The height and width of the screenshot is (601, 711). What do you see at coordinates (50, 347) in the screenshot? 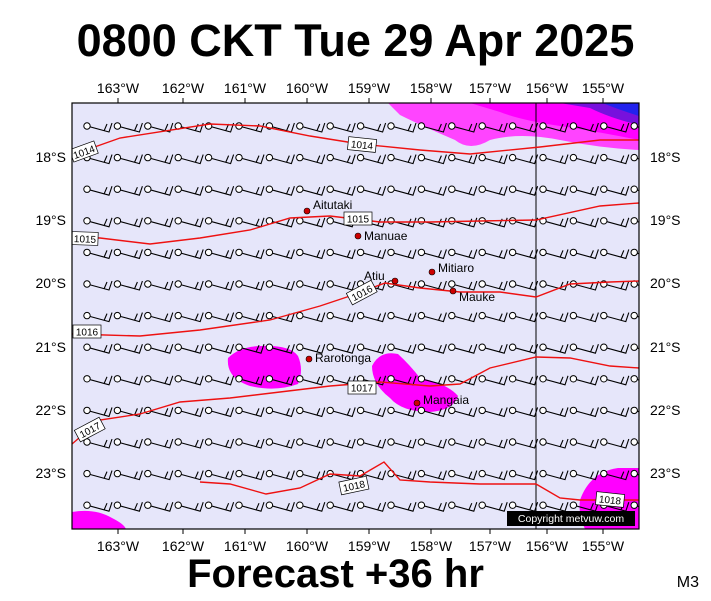
I see `lat-label-left-4: 21°S` at bounding box center [50, 347].